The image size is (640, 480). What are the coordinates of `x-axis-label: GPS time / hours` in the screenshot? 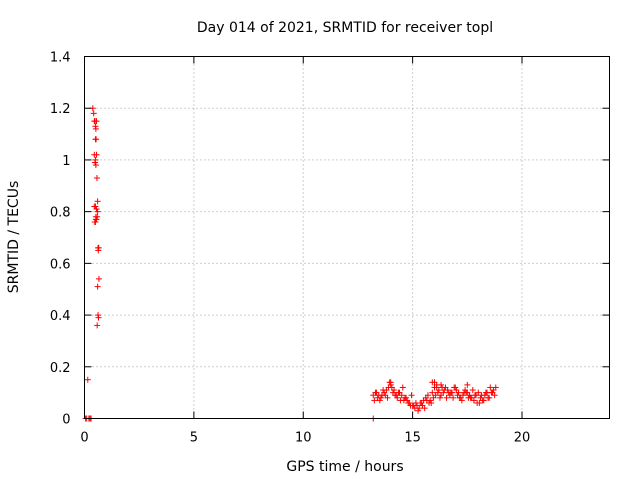 It's located at (344, 467).